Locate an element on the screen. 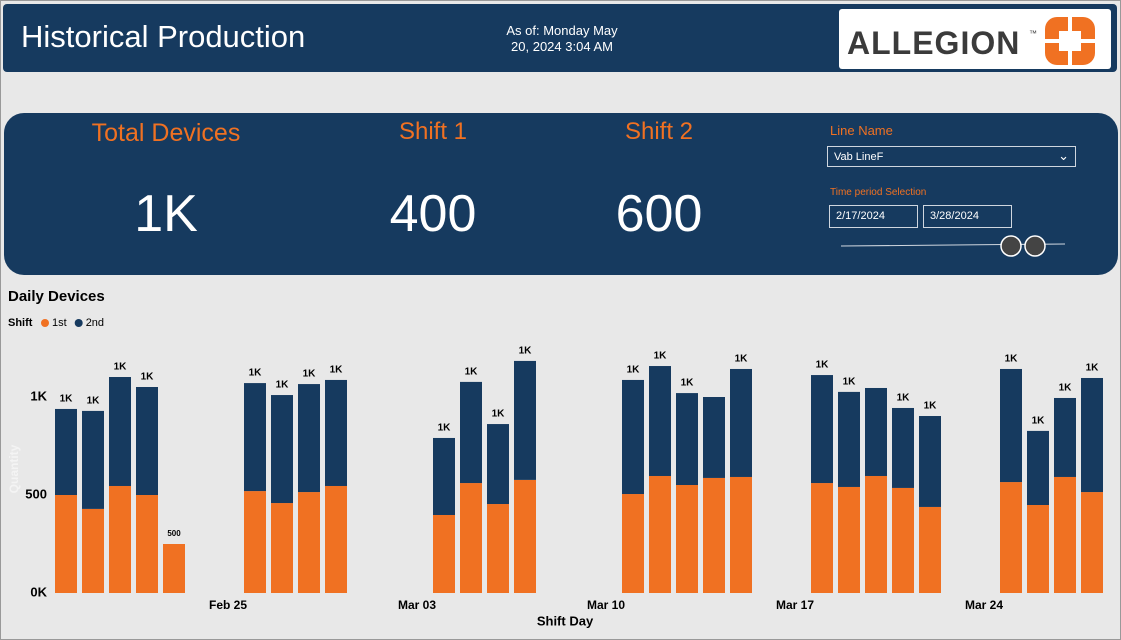 This screenshot has height=640, width=1121. start-date: 2/17/2024 is located at coordinates (873, 216).